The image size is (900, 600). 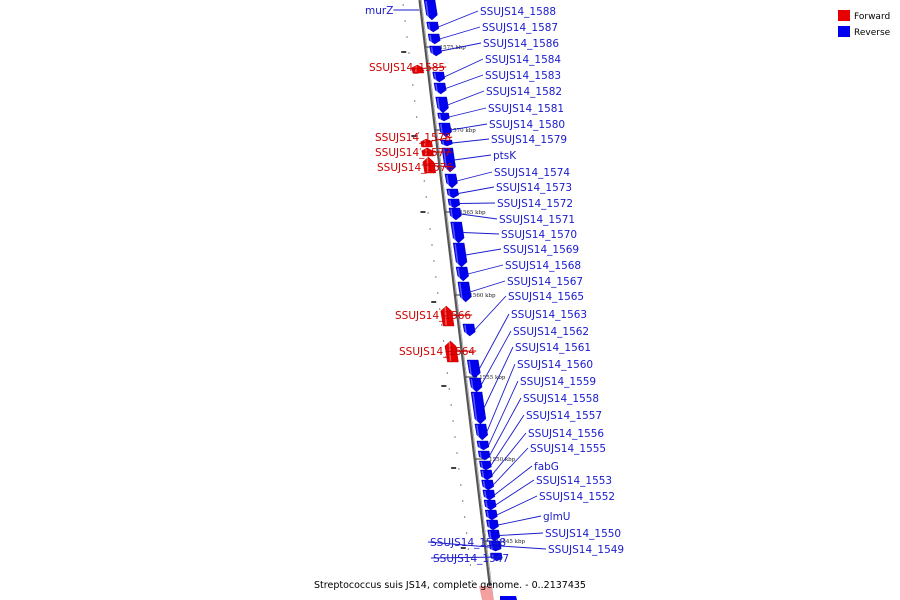 I want to click on gene-label: SSUJS14_1553, so click(x=574, y=481).